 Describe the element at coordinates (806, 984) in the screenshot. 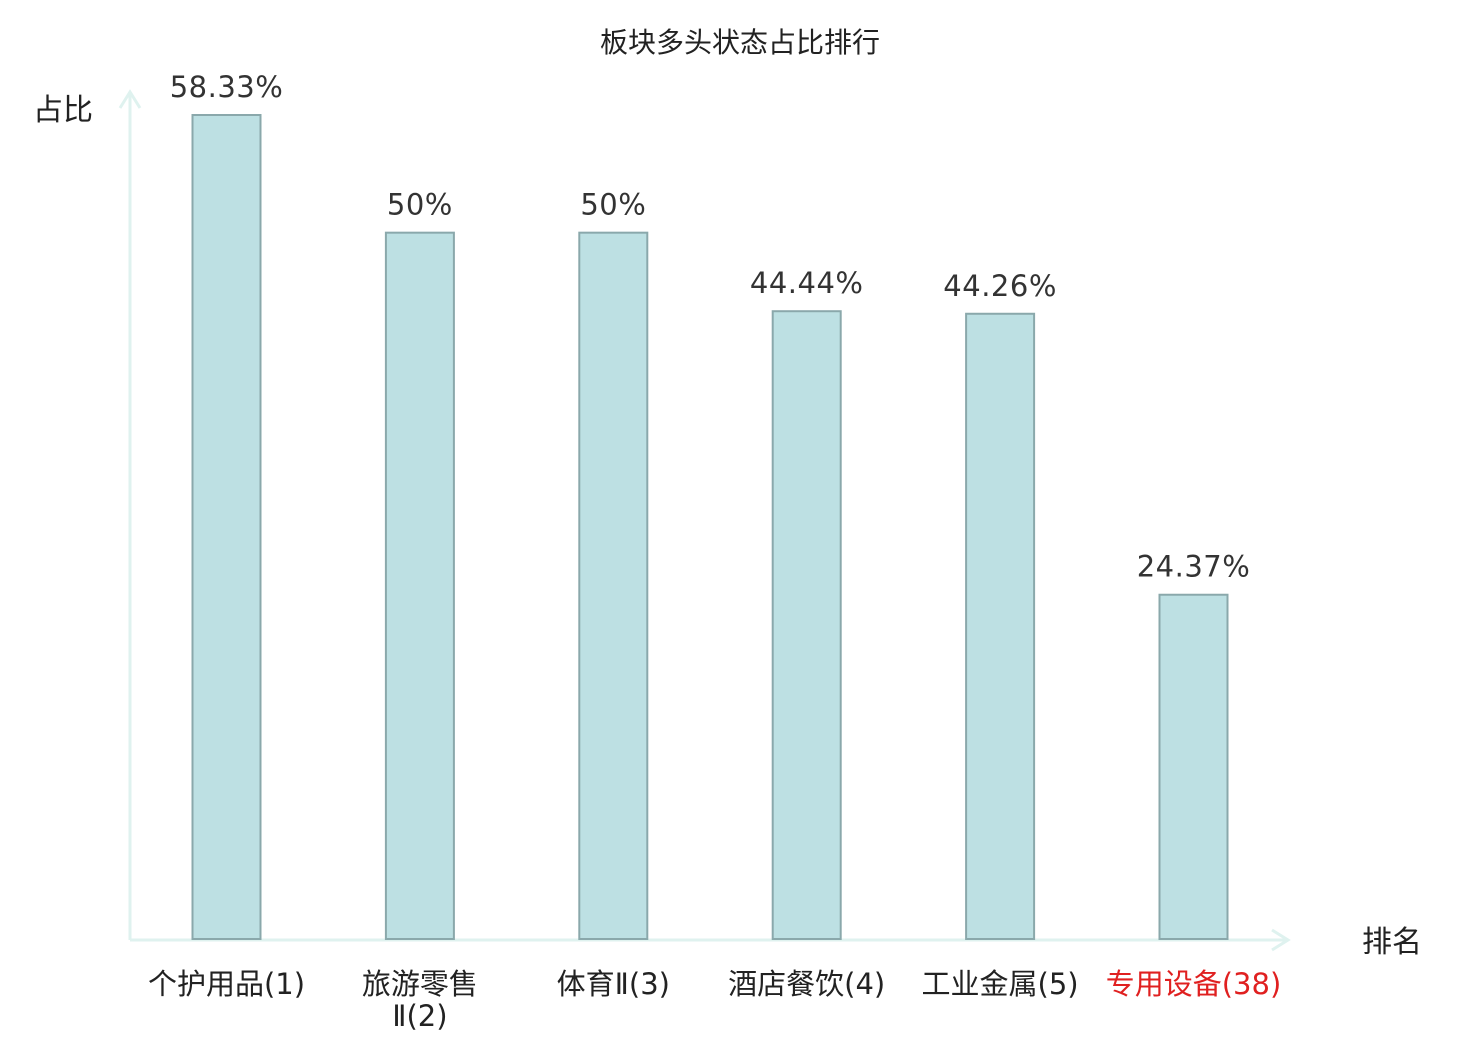

I see `category-label-4: 酒店餐饮(4)` at that location.